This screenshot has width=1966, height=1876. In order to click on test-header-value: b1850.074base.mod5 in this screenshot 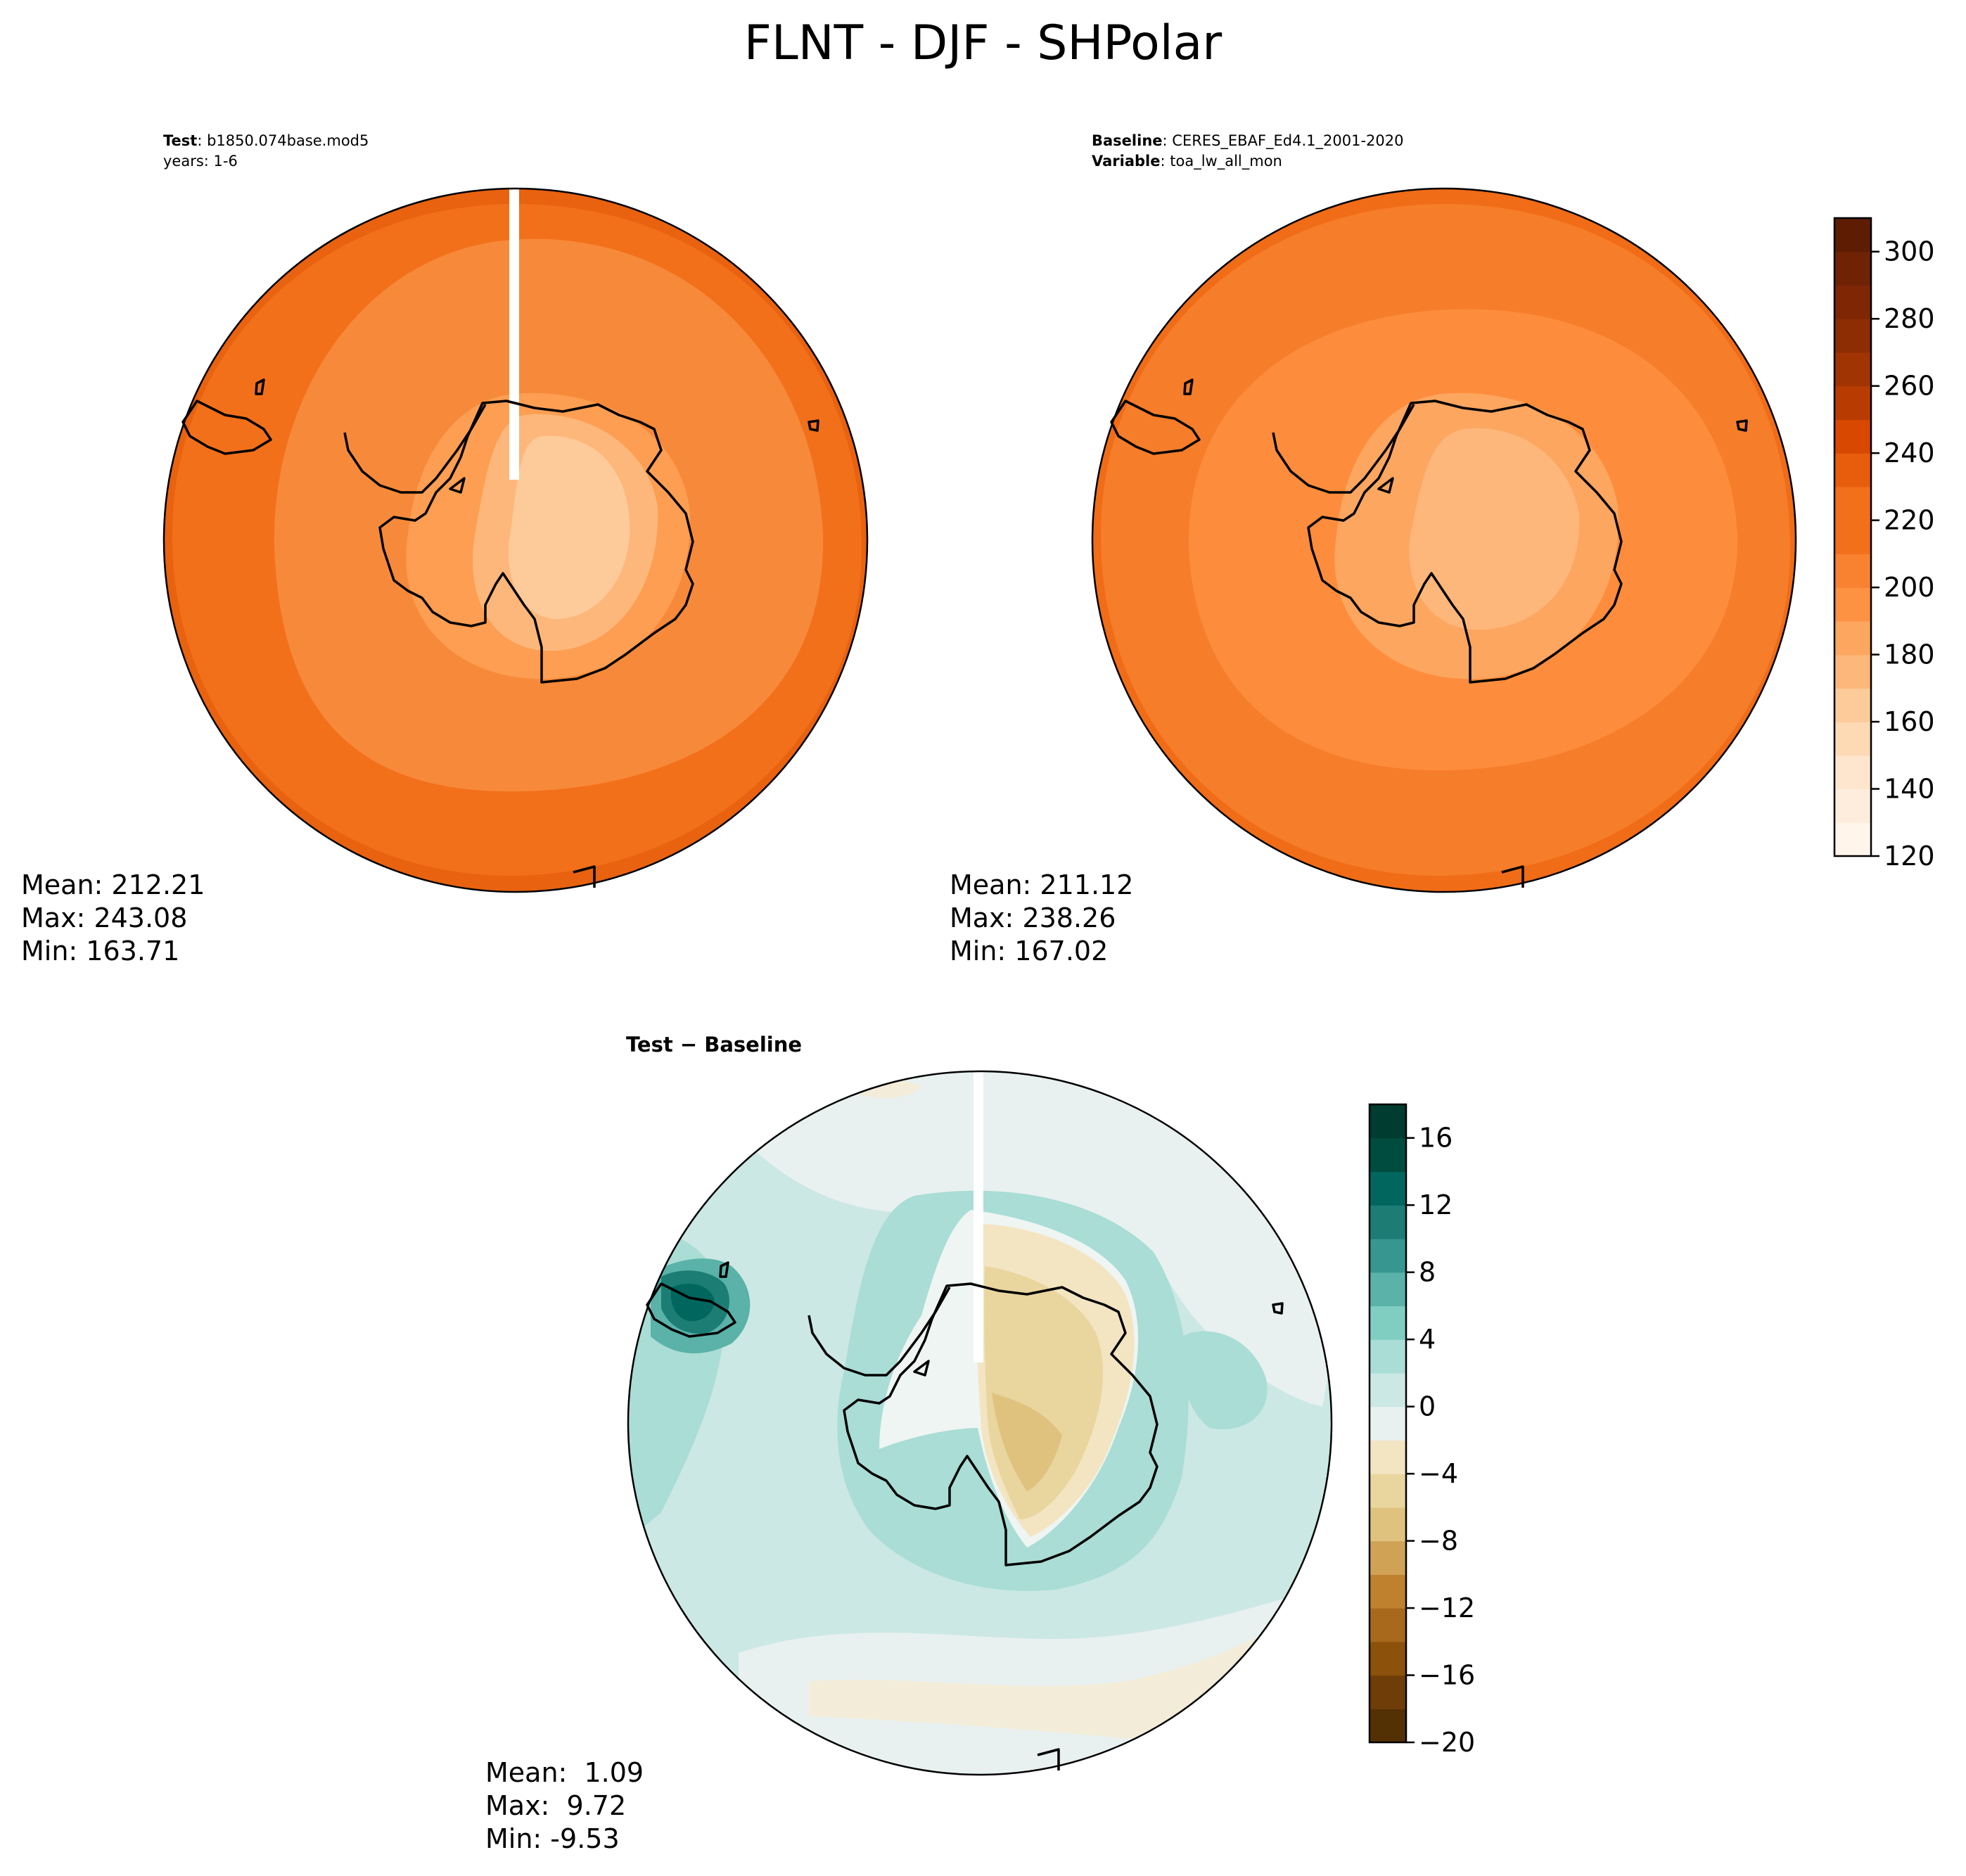, I will do `click(288, 140)`.